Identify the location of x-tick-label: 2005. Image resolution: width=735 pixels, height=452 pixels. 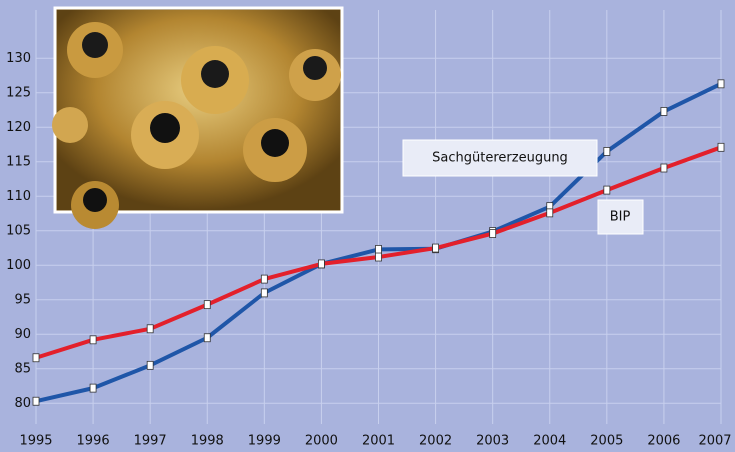
(606, 441).